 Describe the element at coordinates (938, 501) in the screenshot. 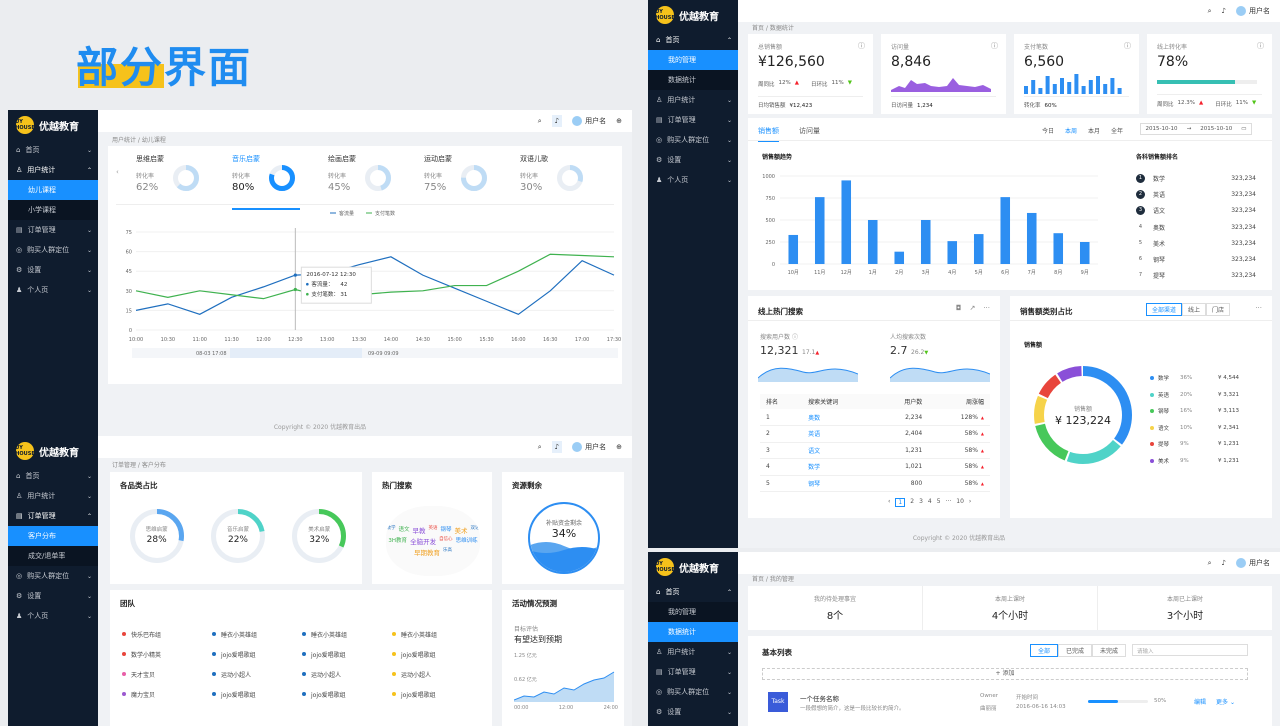

I see `page-item: 5` at that location.